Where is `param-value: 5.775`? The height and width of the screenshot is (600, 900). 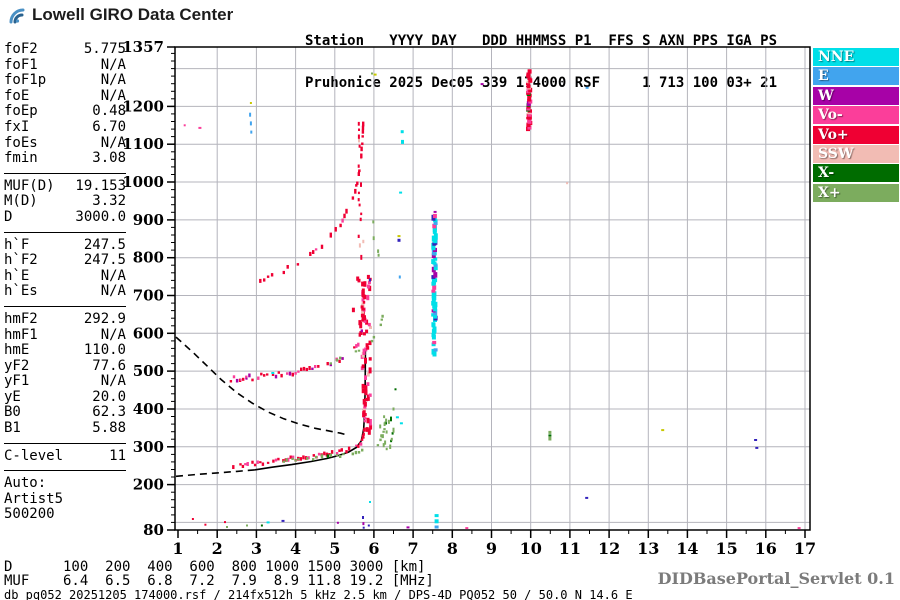
param-value: 5.775 is located at coordinates (104, 49).